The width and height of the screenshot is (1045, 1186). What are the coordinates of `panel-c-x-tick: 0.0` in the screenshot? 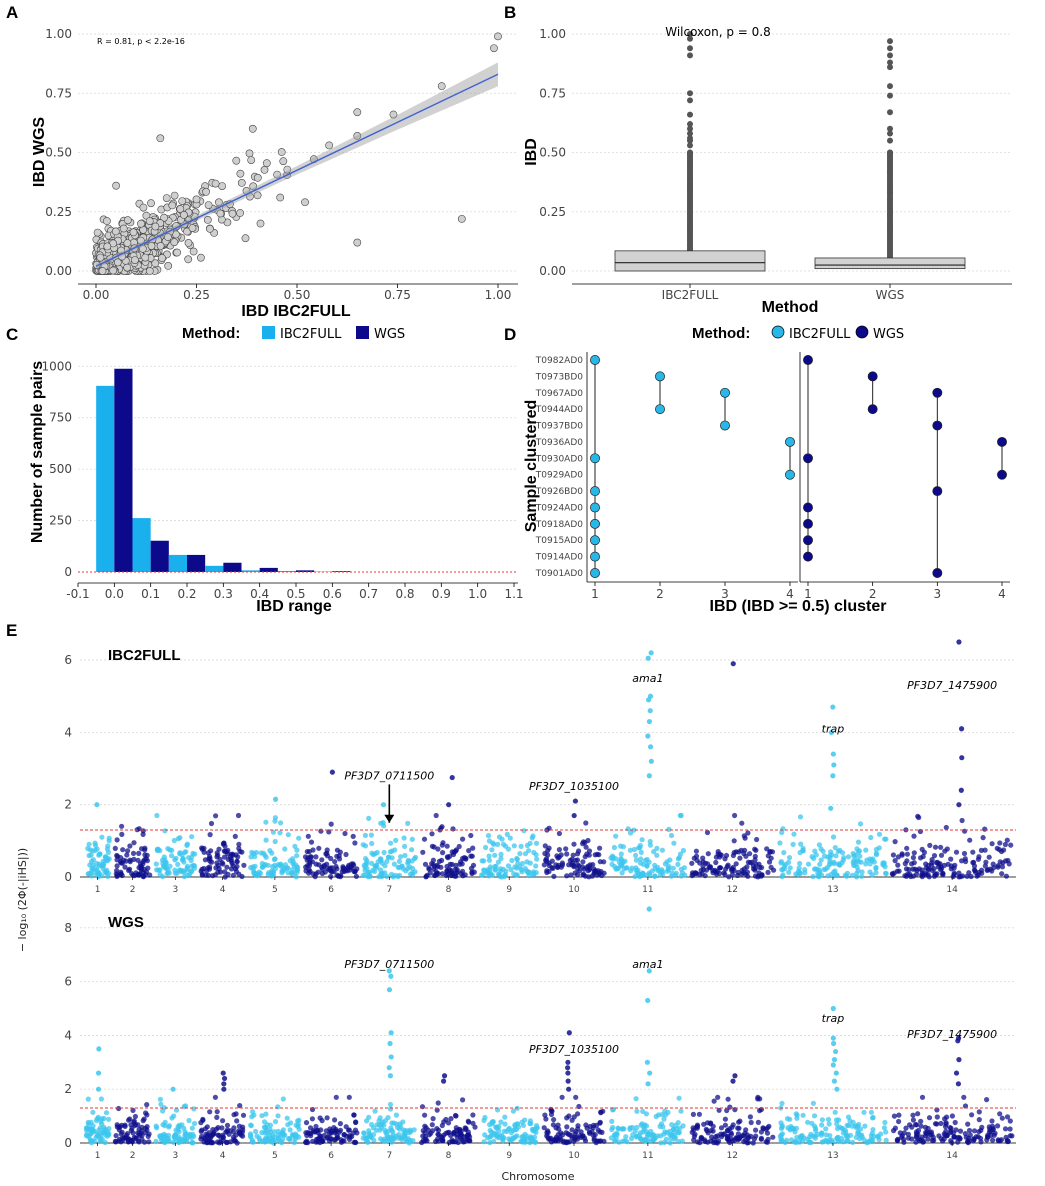 It's located at (114, 594).